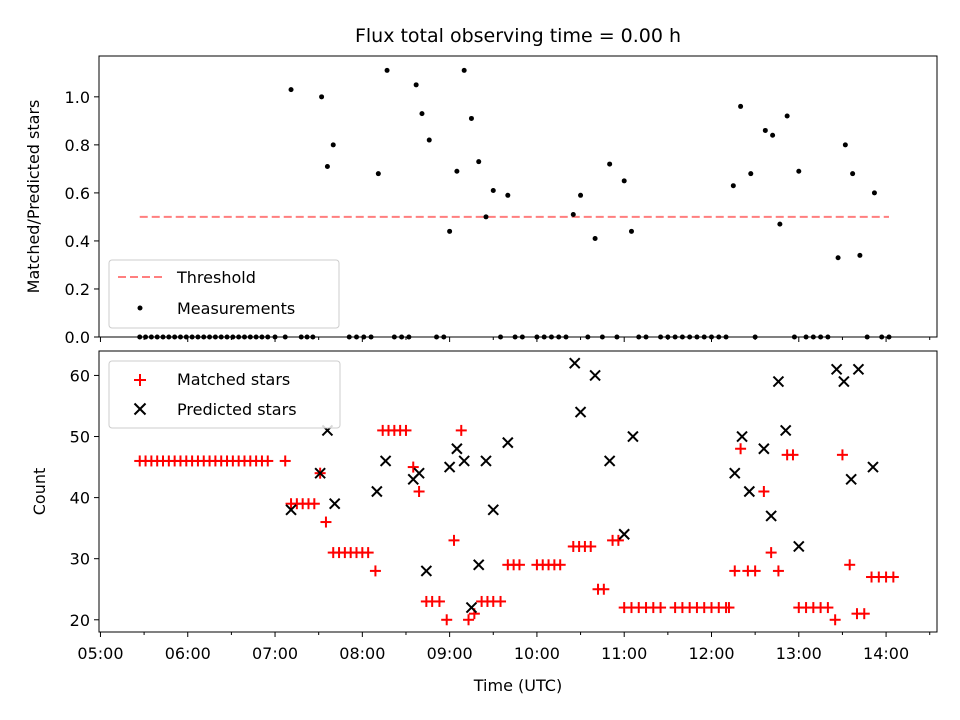 Image resolution: width=960 pixels, height=720 pixels. Describe the element at coordinates (77, 289) in the screenshot. I see `top-y-tick-label: 0.2` at that location.